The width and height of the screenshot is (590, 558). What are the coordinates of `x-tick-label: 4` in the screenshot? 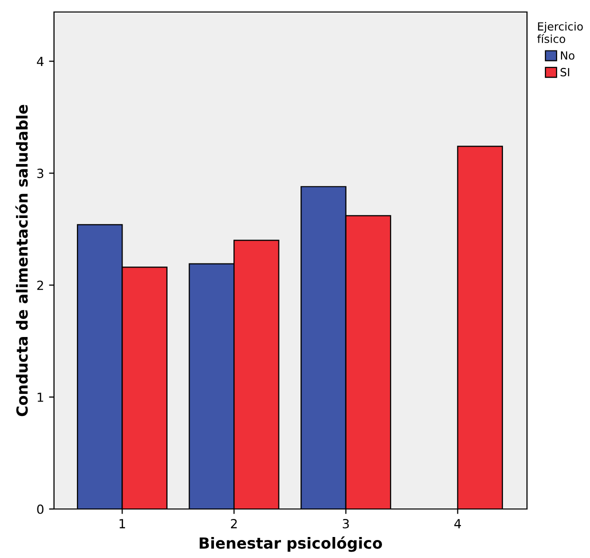 It's located at (457, 523).